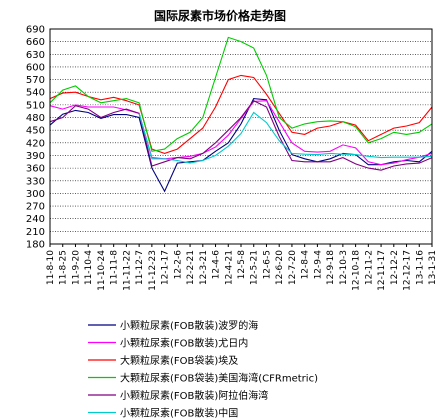  Describe the element at coordinates (115, 267) in the screenshot. I see `x-tick-label: 11-11-8` at that location.